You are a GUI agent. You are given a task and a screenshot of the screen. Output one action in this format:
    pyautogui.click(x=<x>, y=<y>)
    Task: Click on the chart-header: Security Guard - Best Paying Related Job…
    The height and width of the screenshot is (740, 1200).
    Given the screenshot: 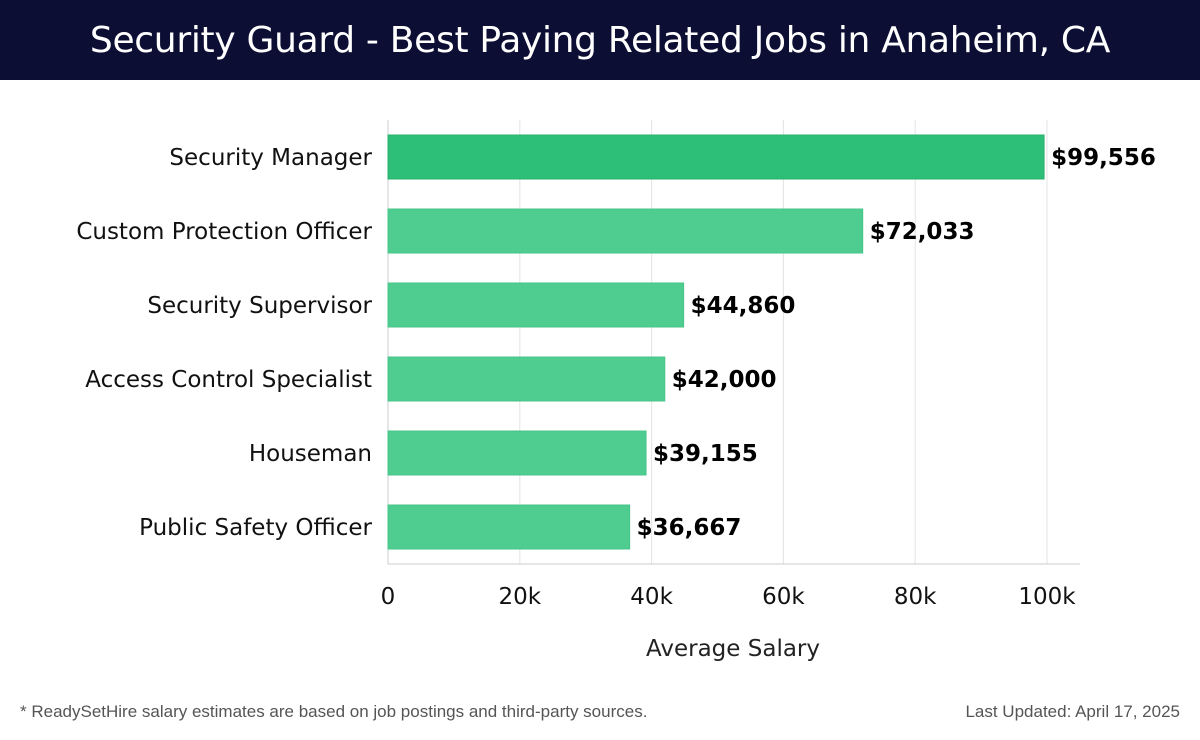 What is the action you would take?
    pyautogui.click(x=600, y=40)
    